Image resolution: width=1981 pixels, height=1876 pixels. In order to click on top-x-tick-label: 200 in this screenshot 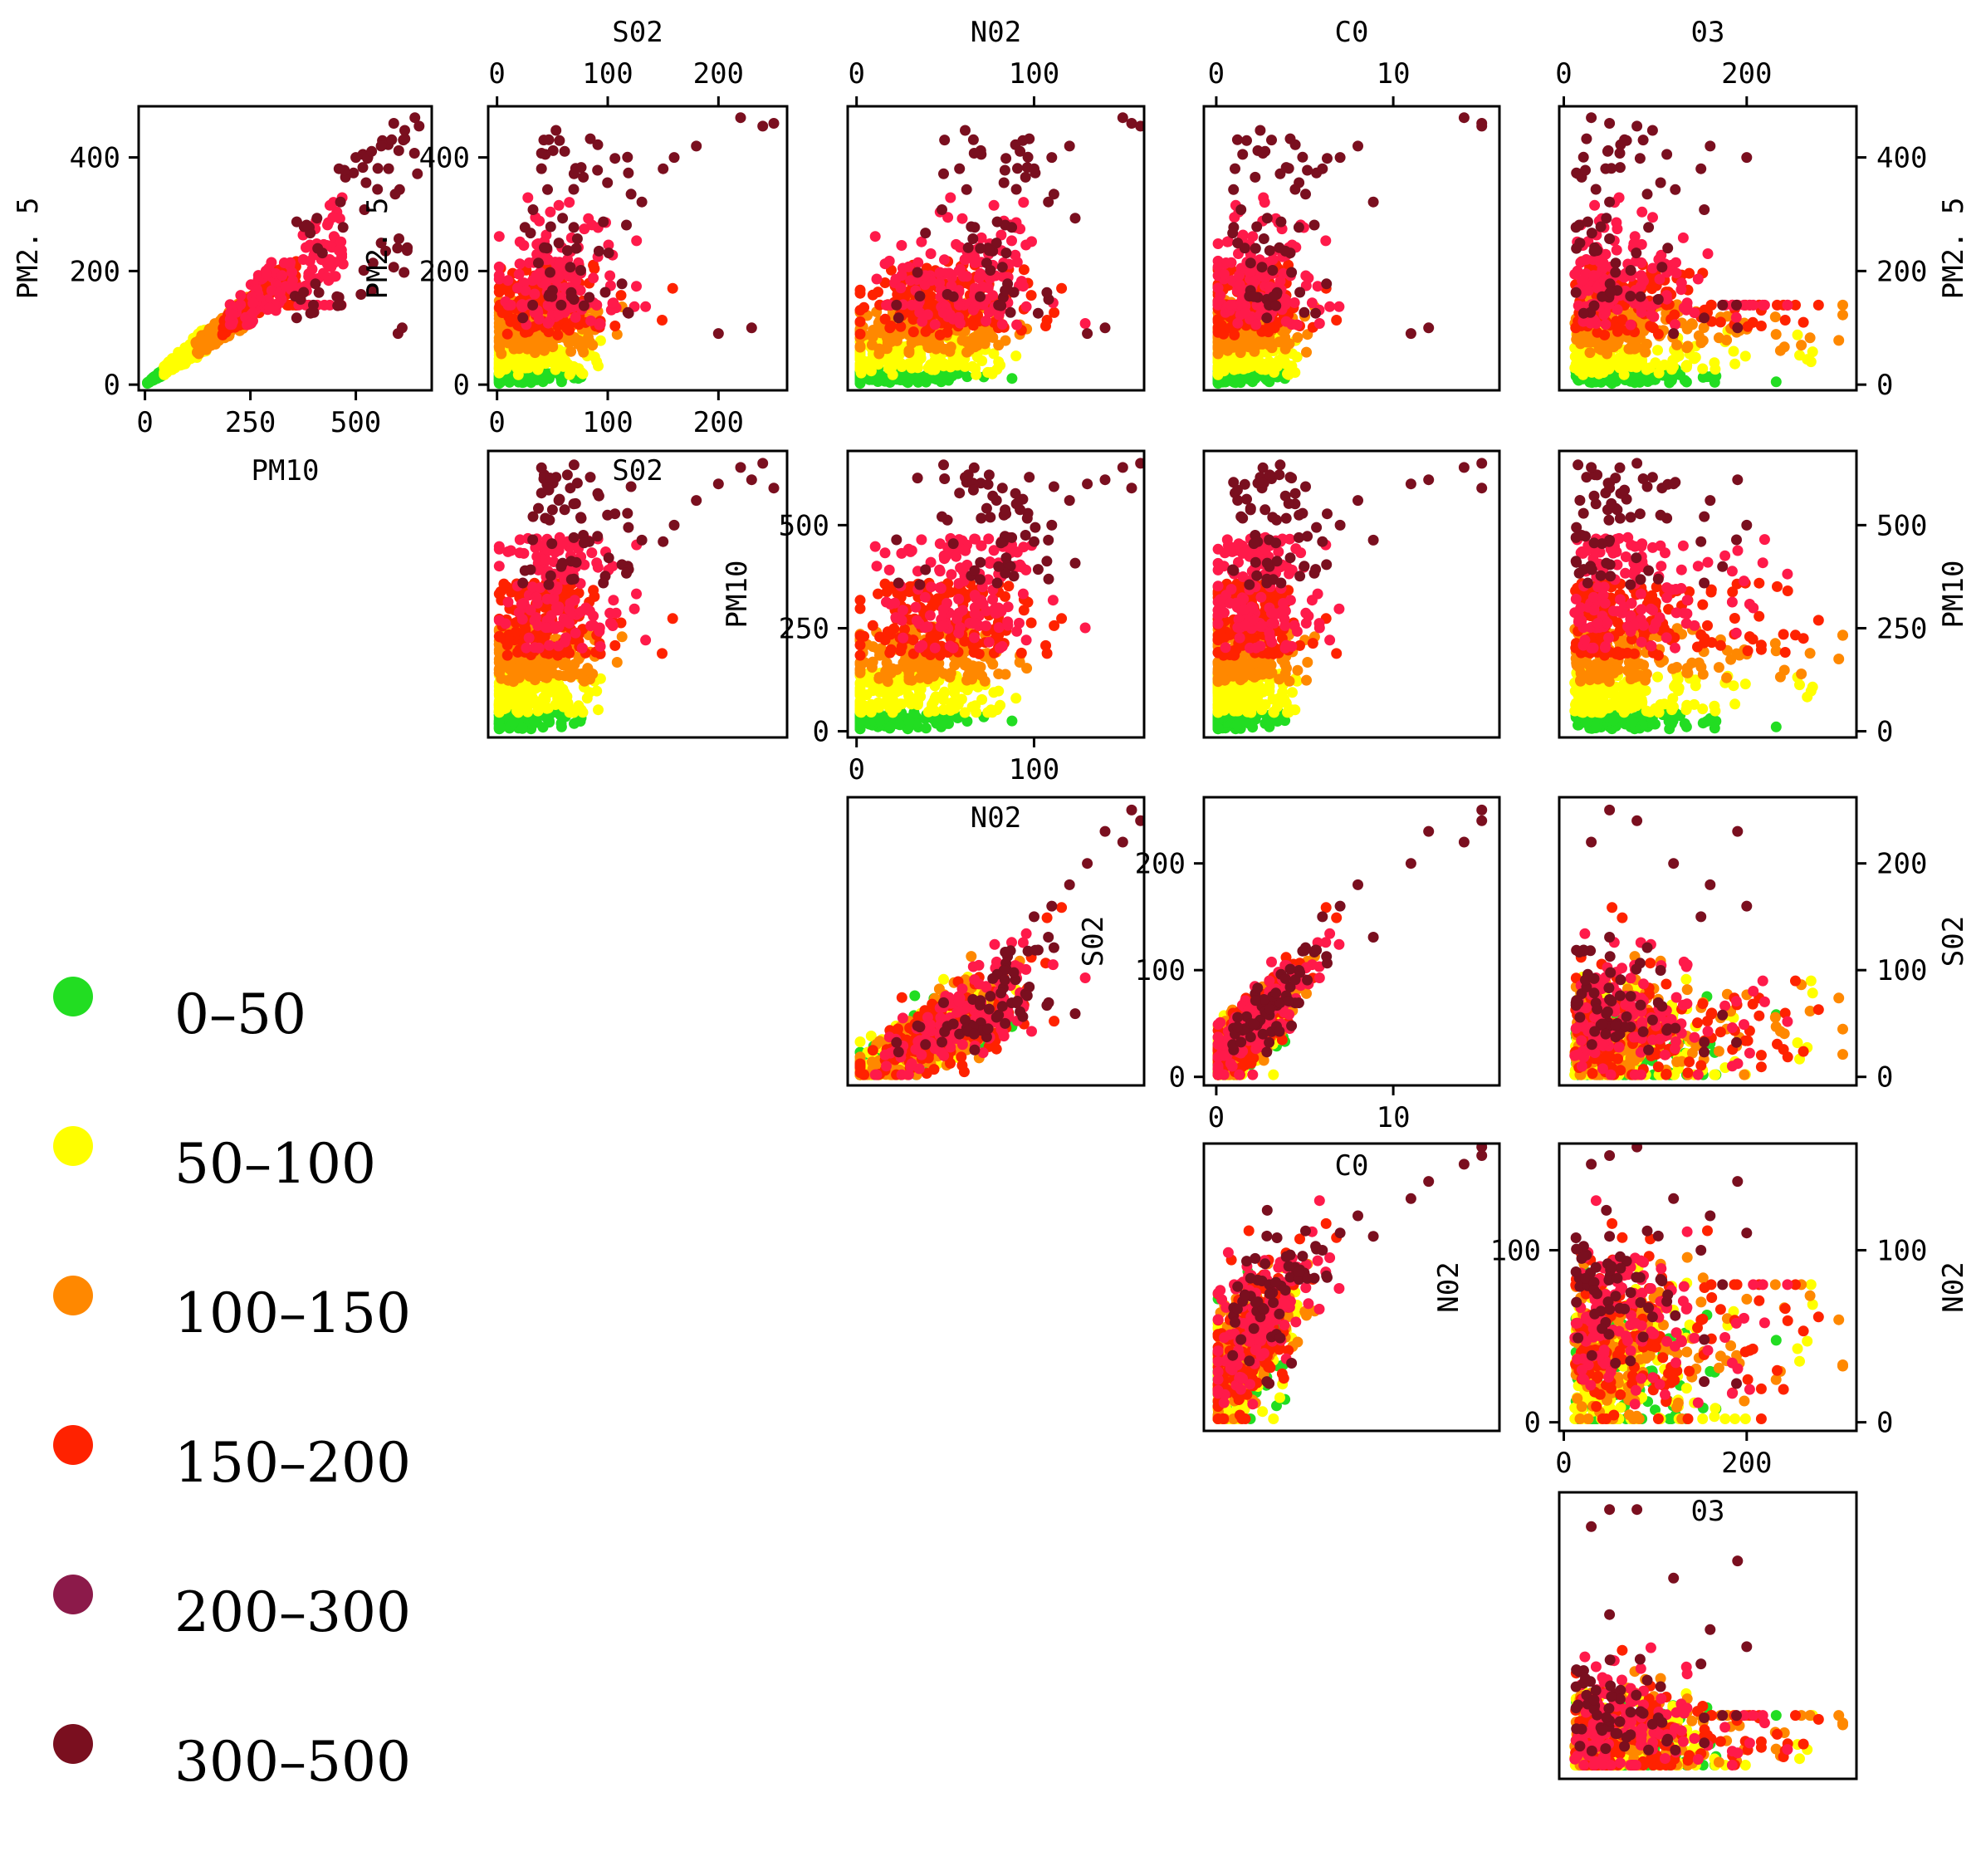, I will do `click(718, 74)`.